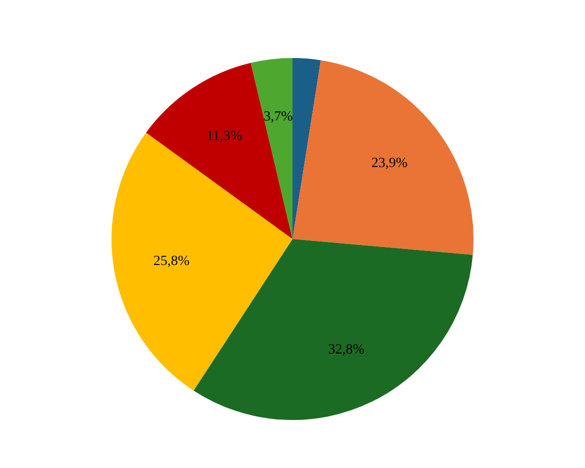  I want to click on data-label: 3,7%, so click(279, 116).